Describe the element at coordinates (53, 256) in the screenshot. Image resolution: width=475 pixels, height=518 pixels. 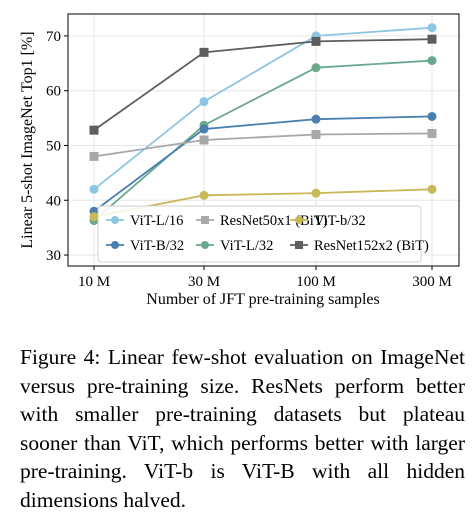
I see `y-tick-label: 30` at that location.